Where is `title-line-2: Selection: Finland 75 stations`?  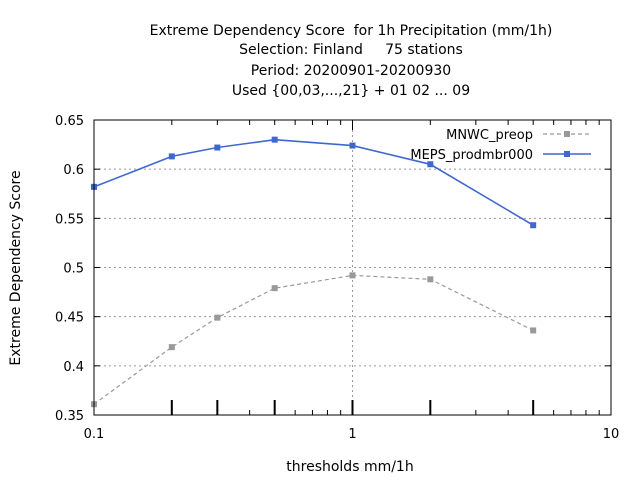 title-line-2: Selection: Finland 75 stations is located at coordinates (351, 50).